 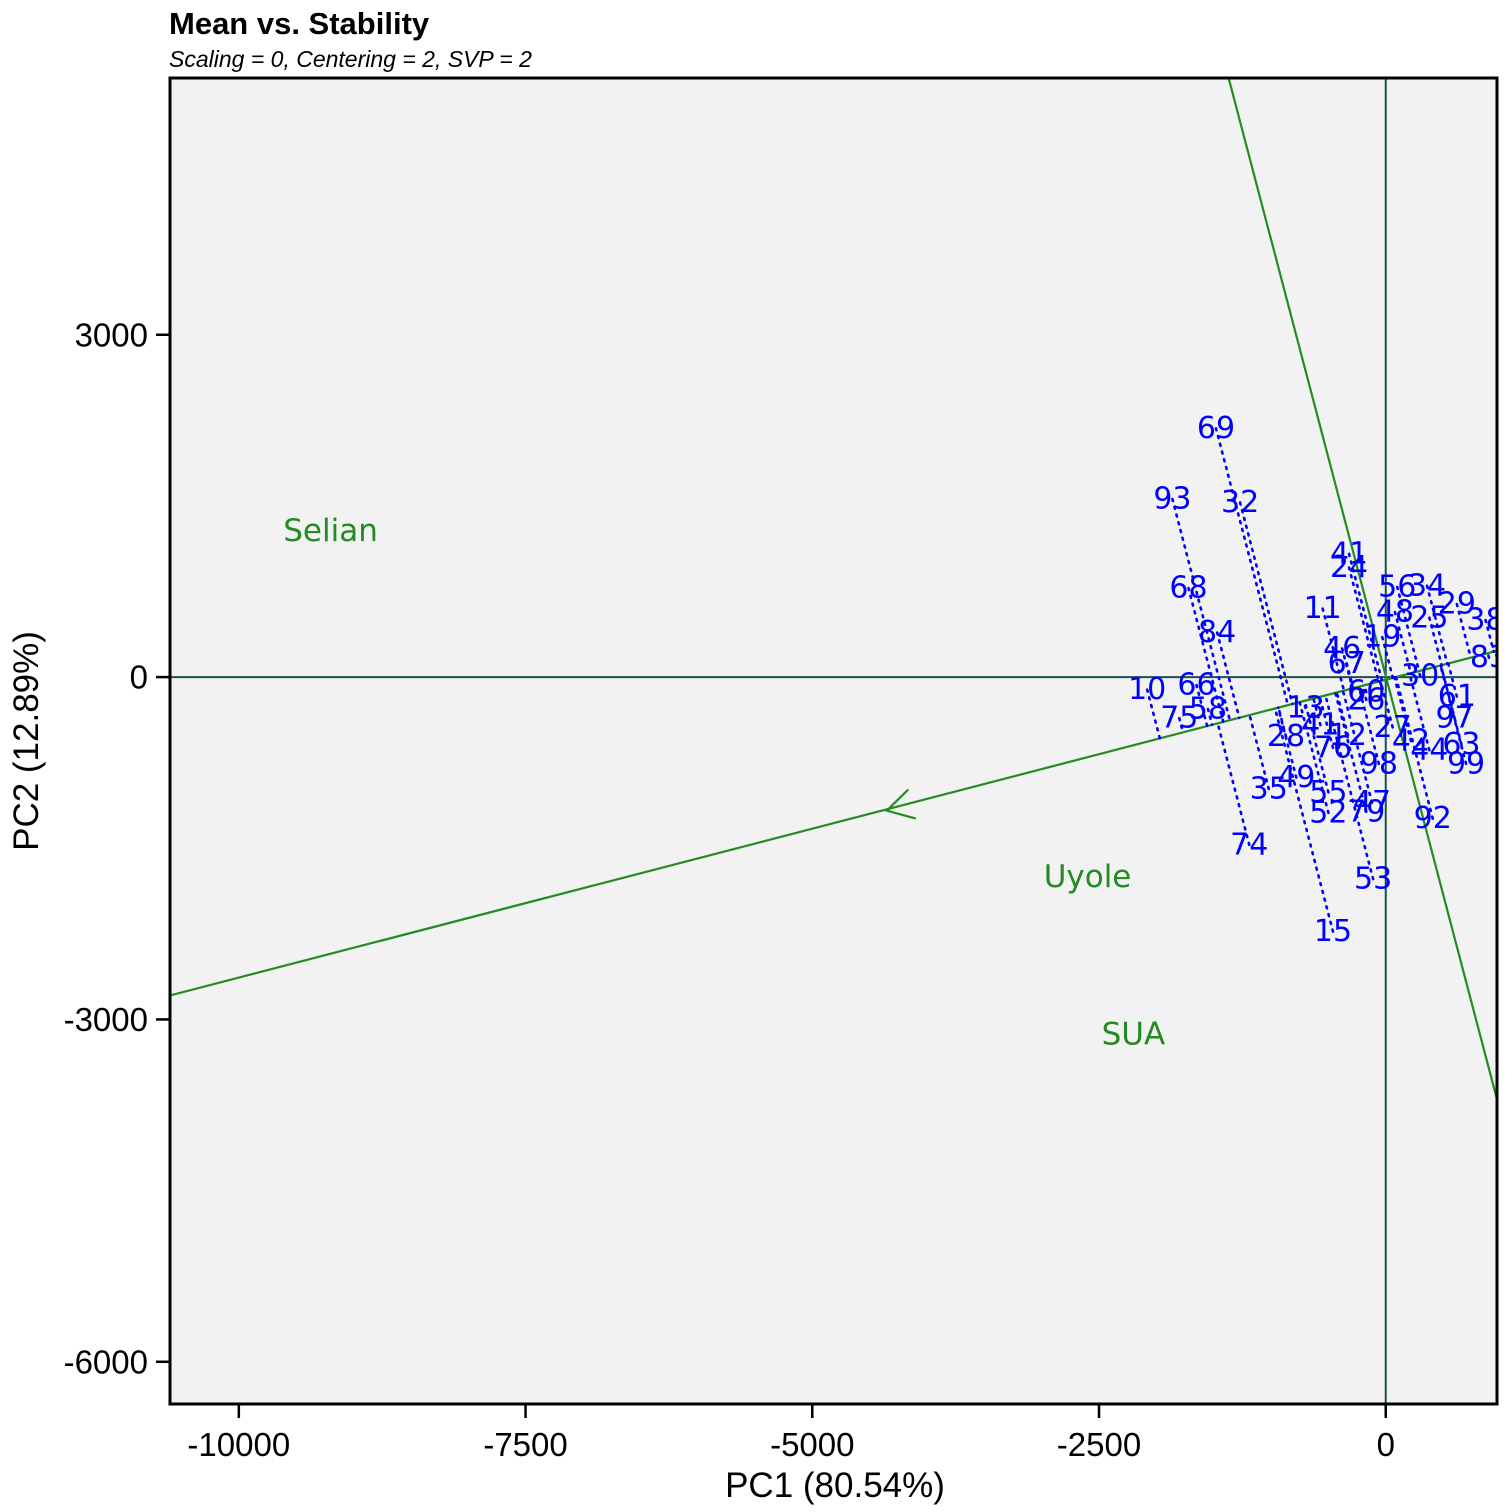 I want to click on genotype-label: 76, so click(x=1333, y=747).